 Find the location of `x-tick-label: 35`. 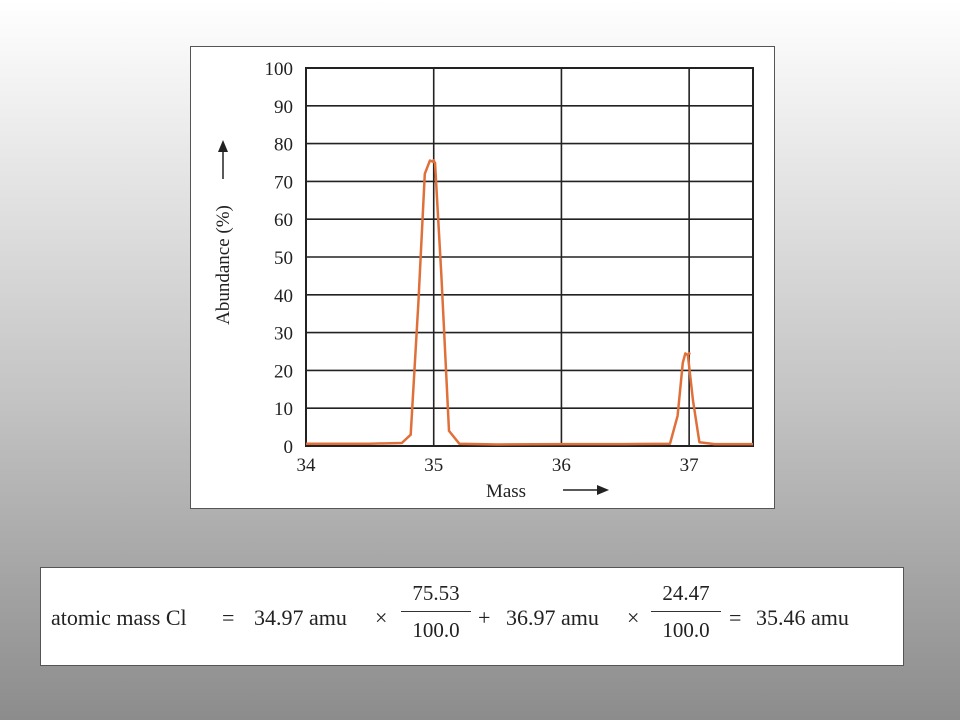

x-tick-label: 35 is located at coordinates (433, 465).